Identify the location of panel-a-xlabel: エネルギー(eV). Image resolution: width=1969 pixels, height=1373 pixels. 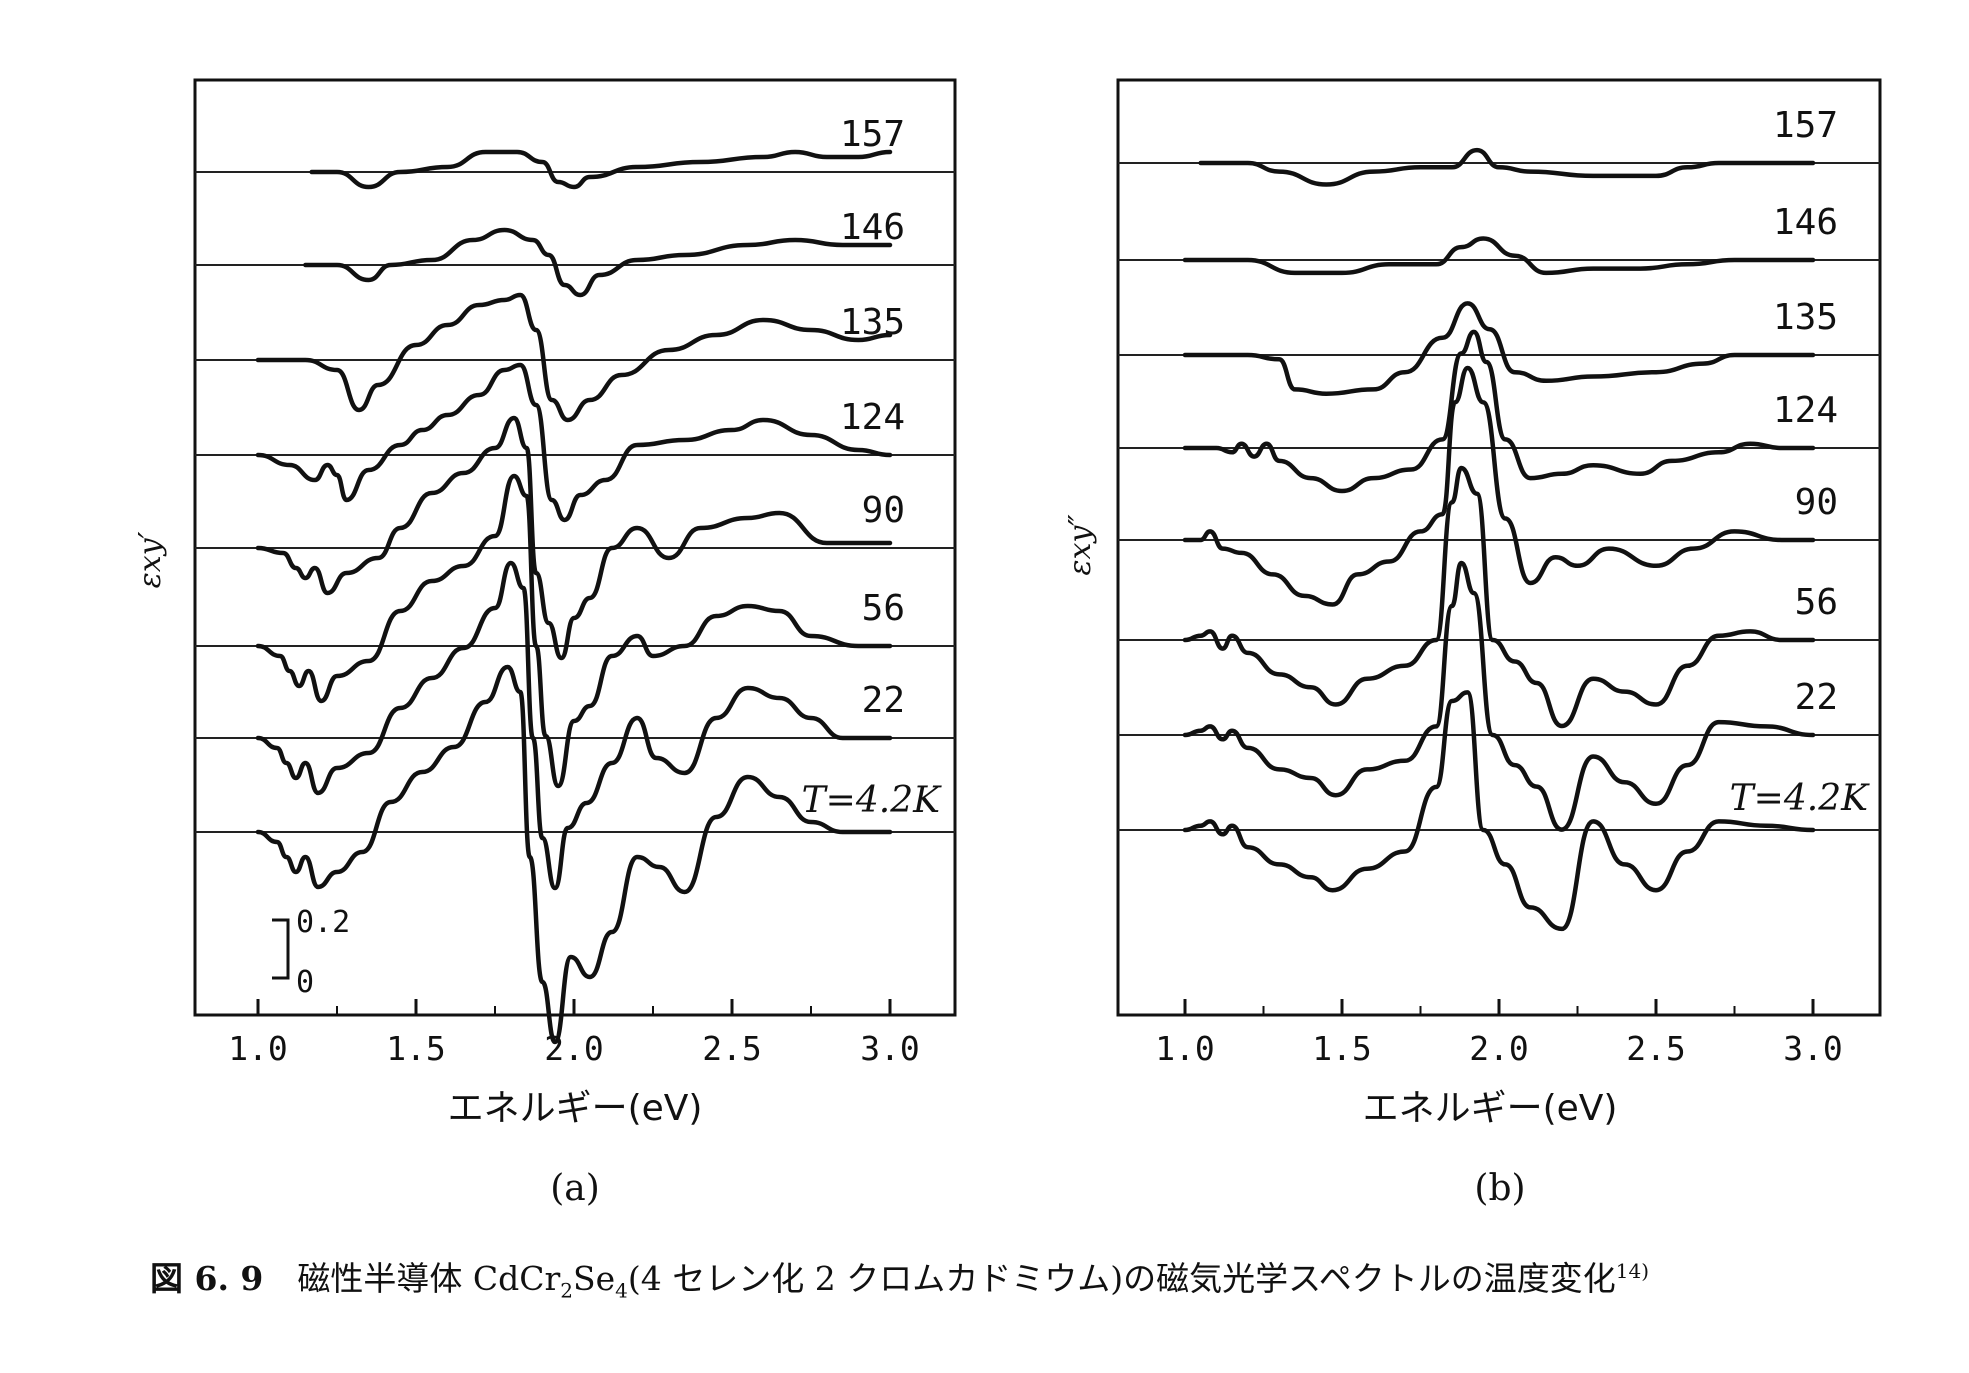
(575, 1108).